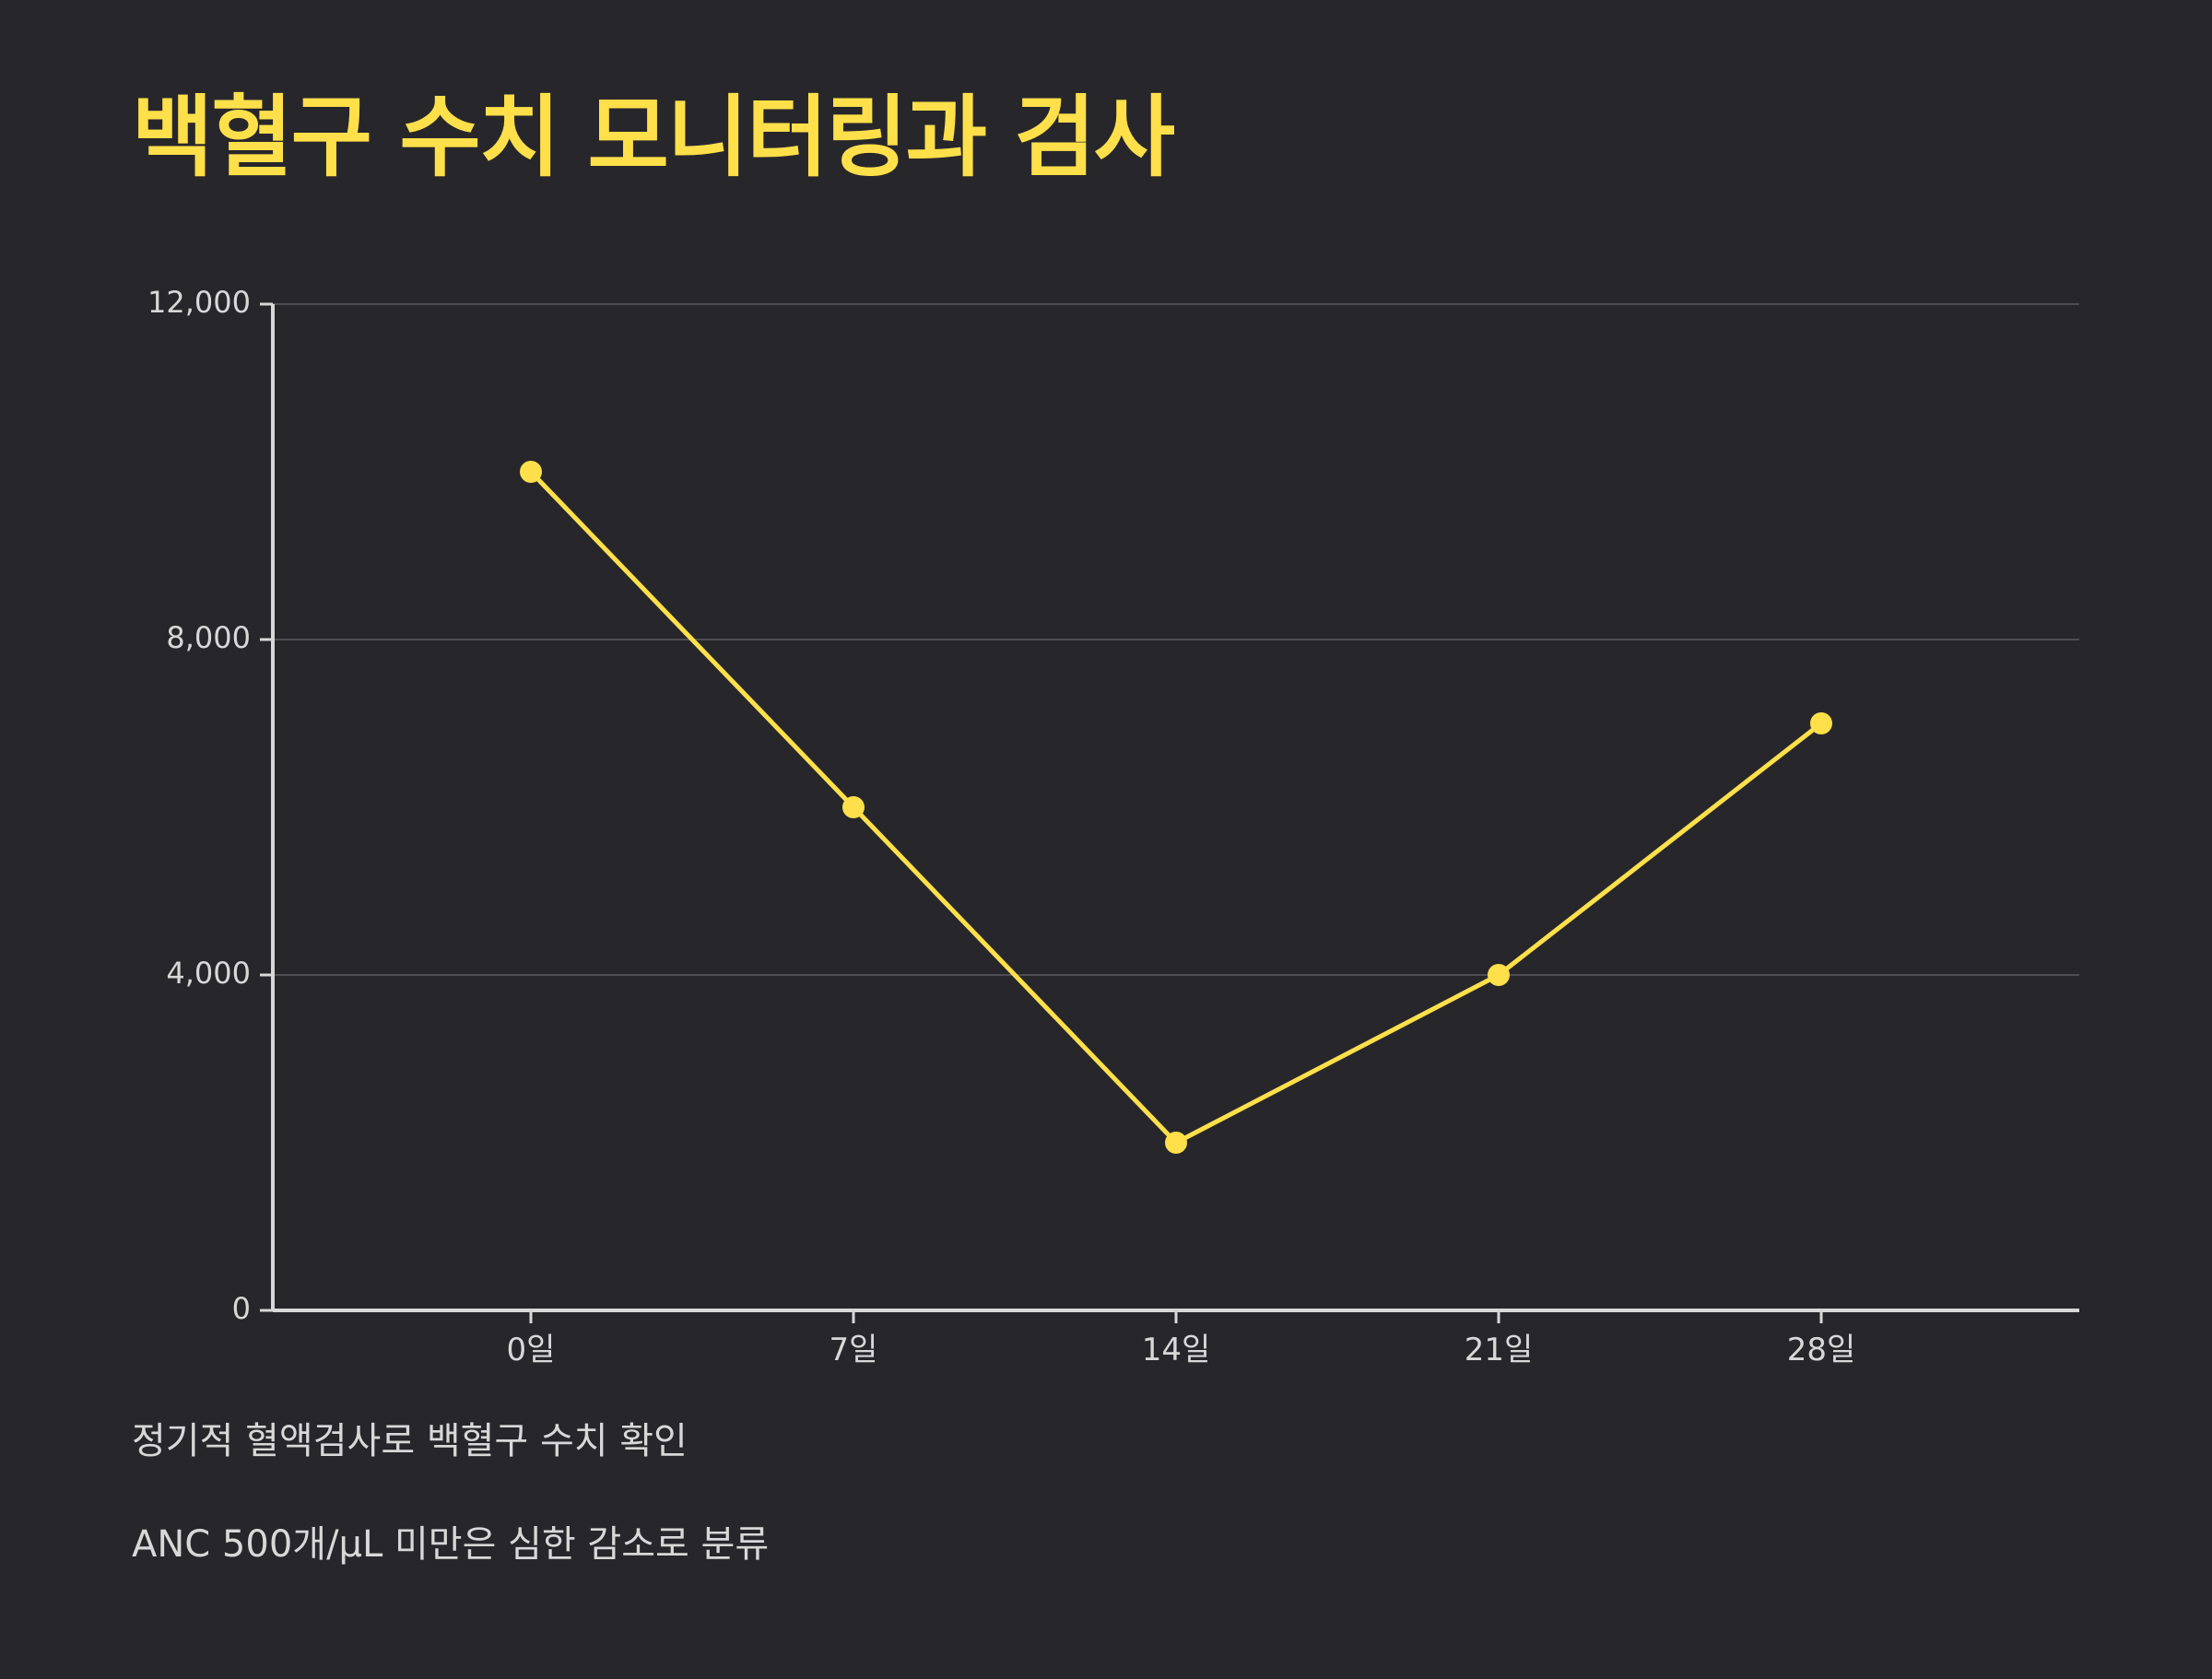 The width and height of the screenshot is (2212, 1679). I want to click on y-tick-label: 0, so click(241, 1308).